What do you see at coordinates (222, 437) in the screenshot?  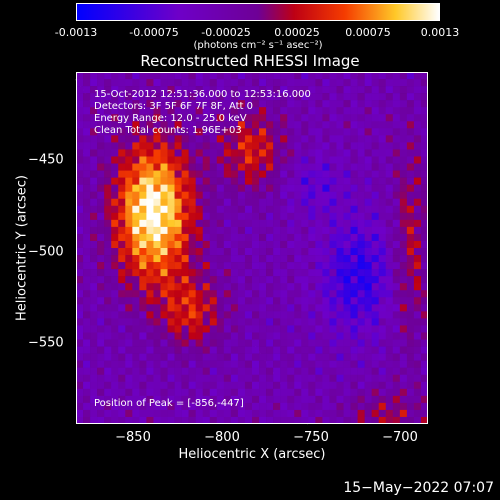 I see `x-tick-label: −800` at bounding box center [222, 437].